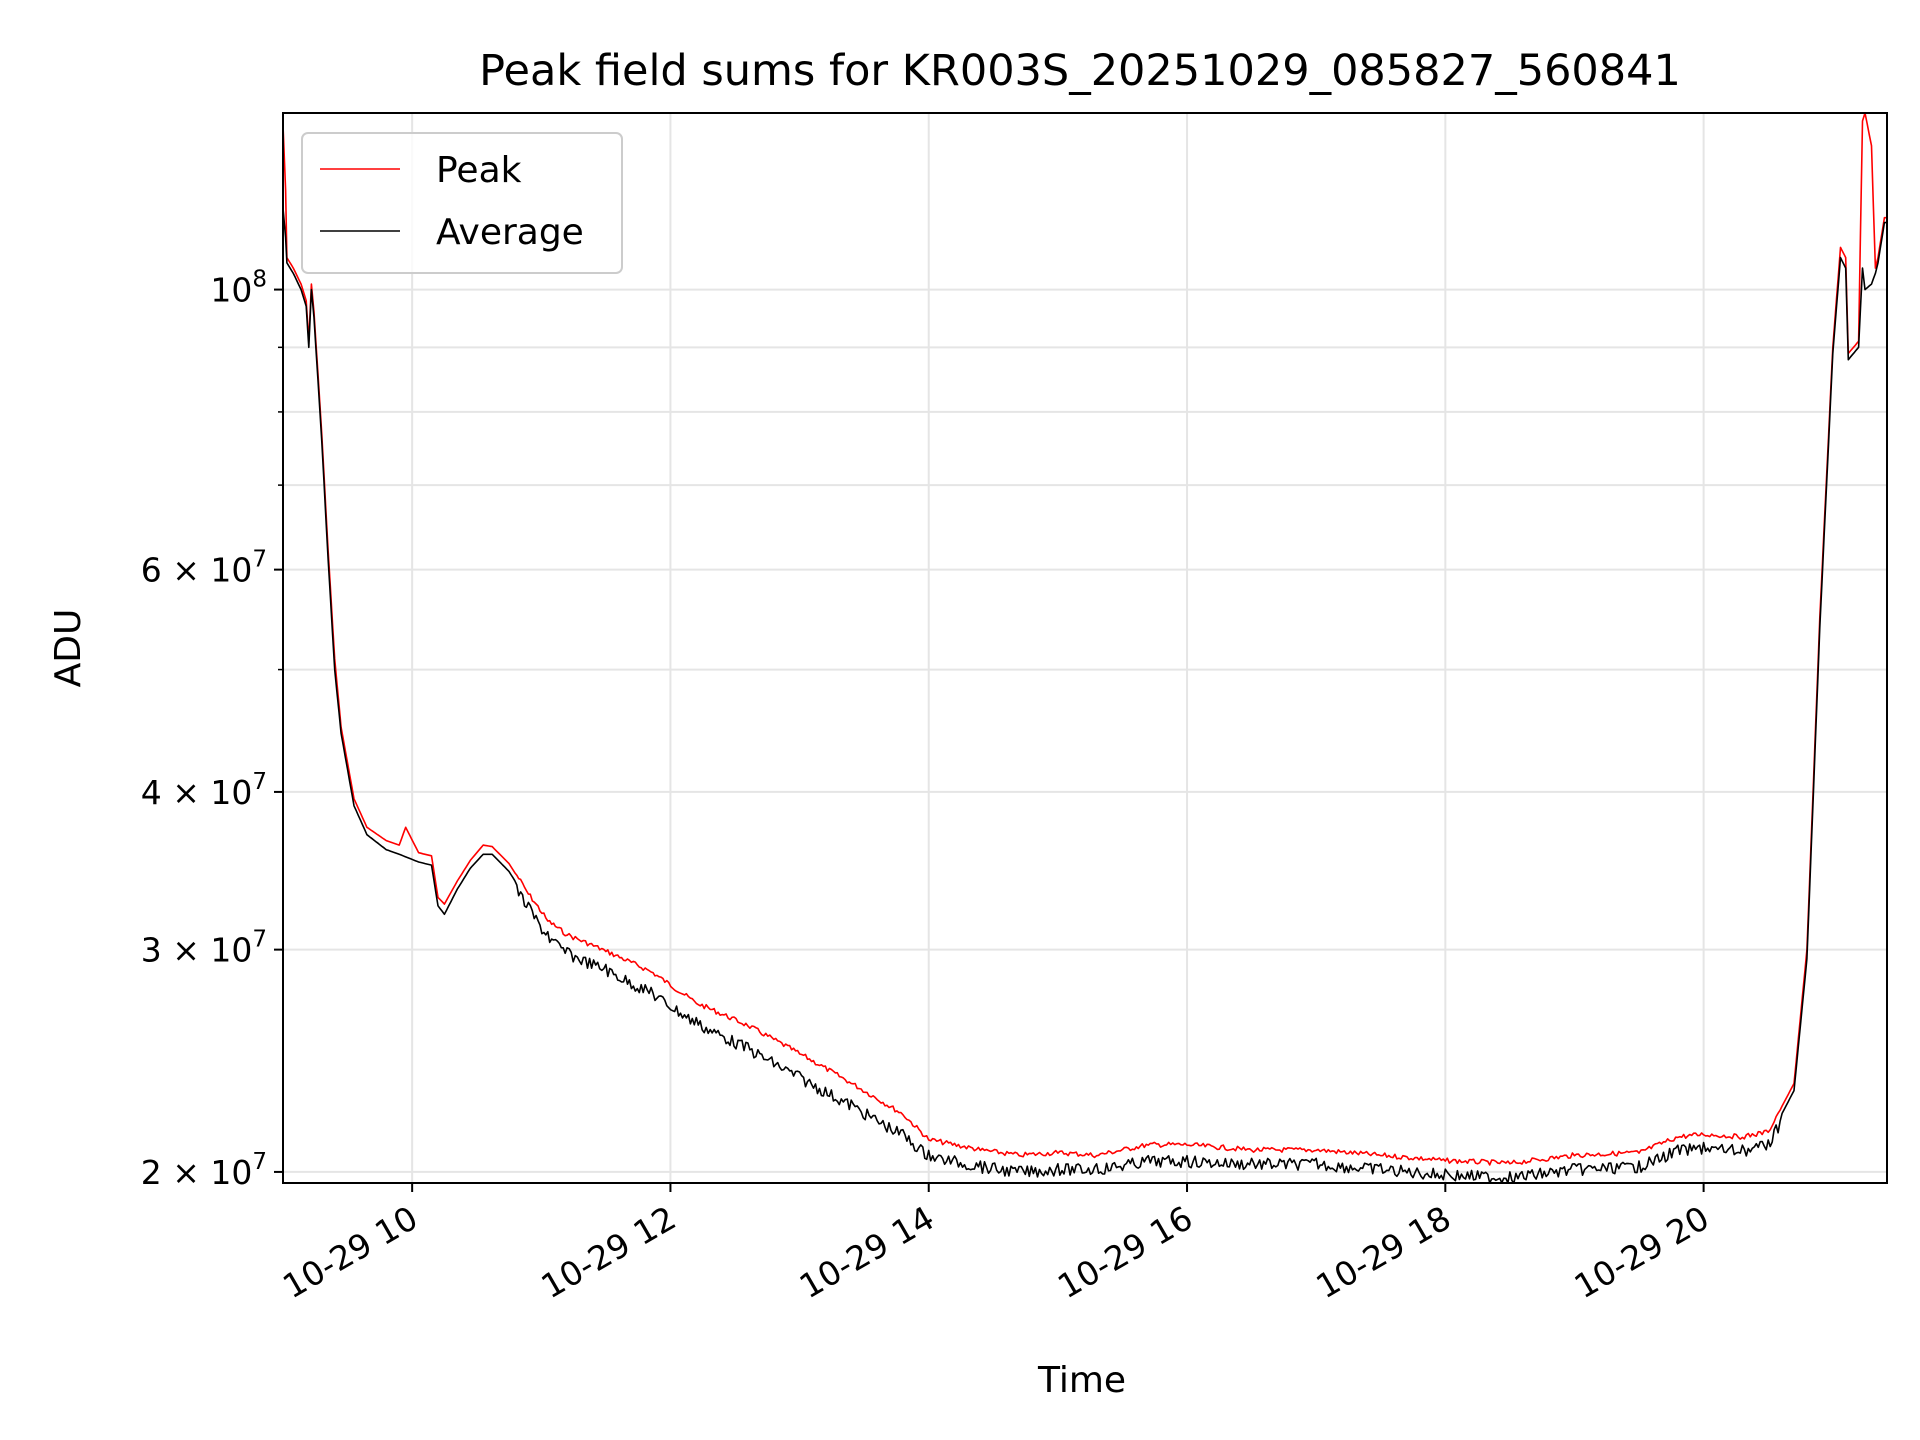 This screenshot has width=1920, height=1440. Describe the element at coordinates (68, 648) in the screenshot. I see `y-axis-label: ADU` at that location.